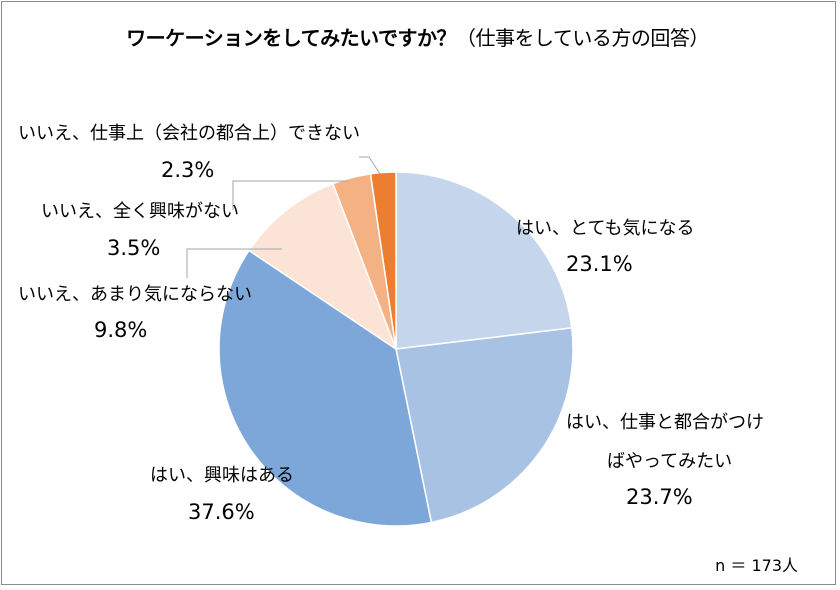 This screenshot has height=590, width=840. I want to click on slice-value-3: 37.6%, so click(221, 512).